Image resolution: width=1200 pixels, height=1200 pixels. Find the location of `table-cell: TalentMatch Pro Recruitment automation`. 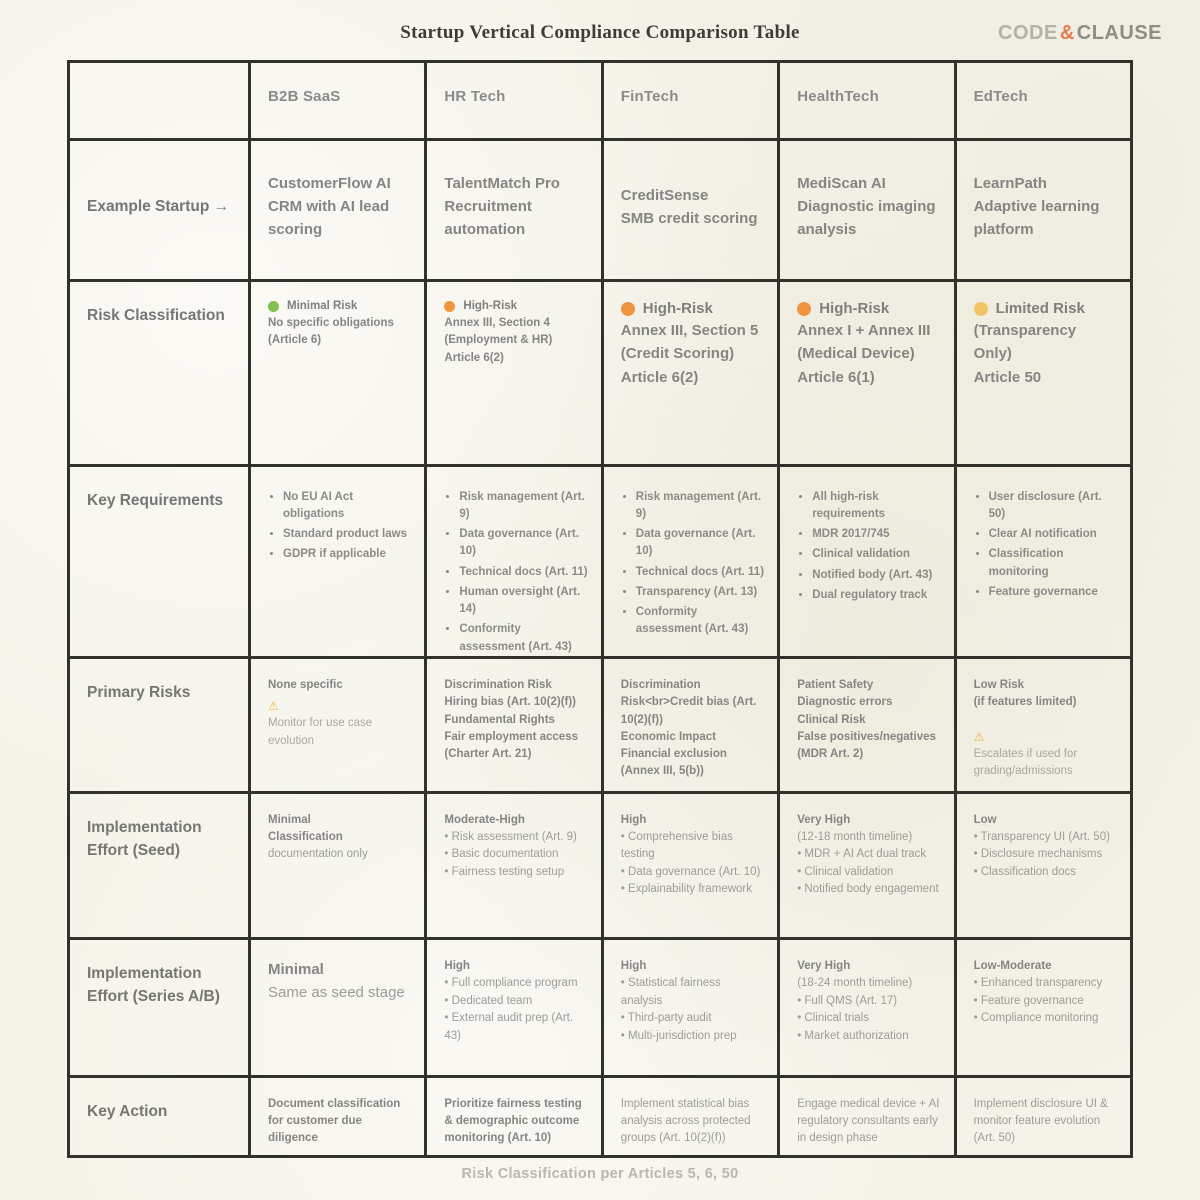

table-cell: TalentMatch Pro Recruitment automation is located at coordinates (512, 208).